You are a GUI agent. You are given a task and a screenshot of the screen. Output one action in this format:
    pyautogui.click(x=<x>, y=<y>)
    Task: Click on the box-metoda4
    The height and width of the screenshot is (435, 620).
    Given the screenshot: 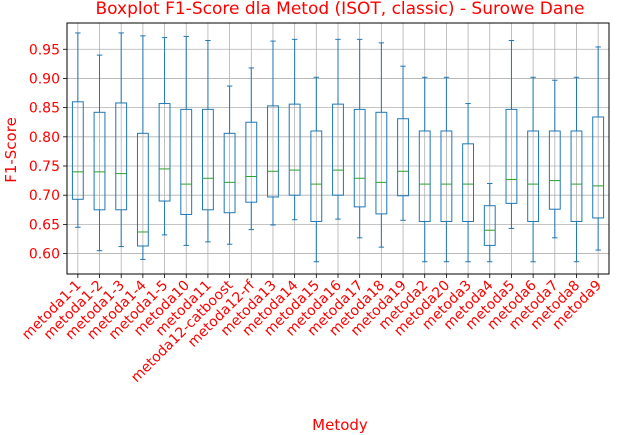 What is the action you would take?
    pyautogui.click(x=489, y=223)
    